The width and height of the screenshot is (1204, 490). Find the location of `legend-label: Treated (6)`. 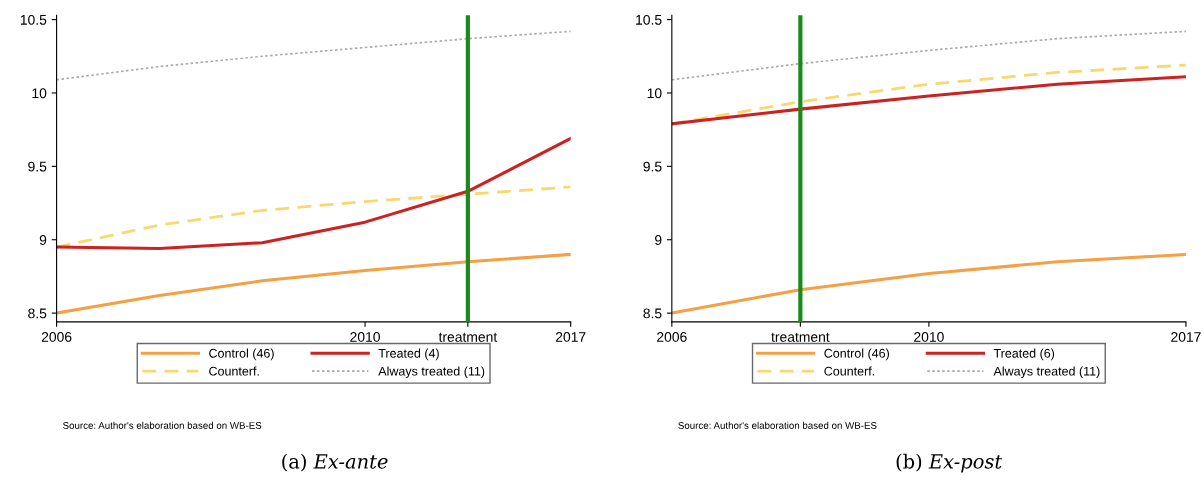

legend-label: Treated (6) is located at coordinates (1024, 354).